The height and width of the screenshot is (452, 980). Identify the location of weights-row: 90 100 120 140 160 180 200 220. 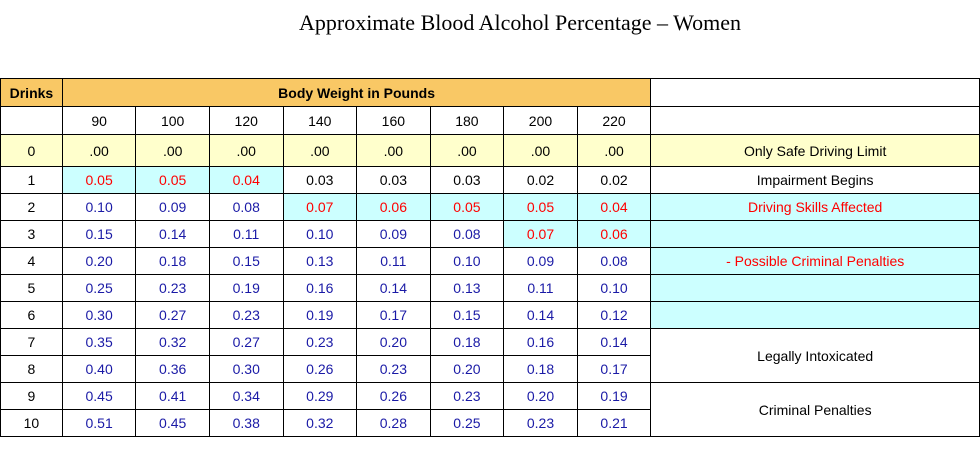
(490, 120).